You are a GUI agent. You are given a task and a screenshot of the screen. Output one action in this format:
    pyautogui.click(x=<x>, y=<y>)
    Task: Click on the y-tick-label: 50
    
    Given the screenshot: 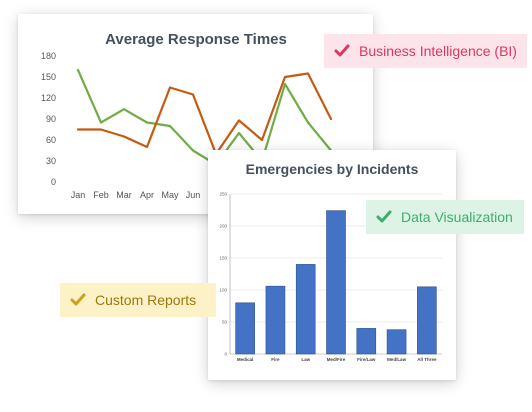 What is the action you would take?
    pyautogui.click(x=225, y=322)
    